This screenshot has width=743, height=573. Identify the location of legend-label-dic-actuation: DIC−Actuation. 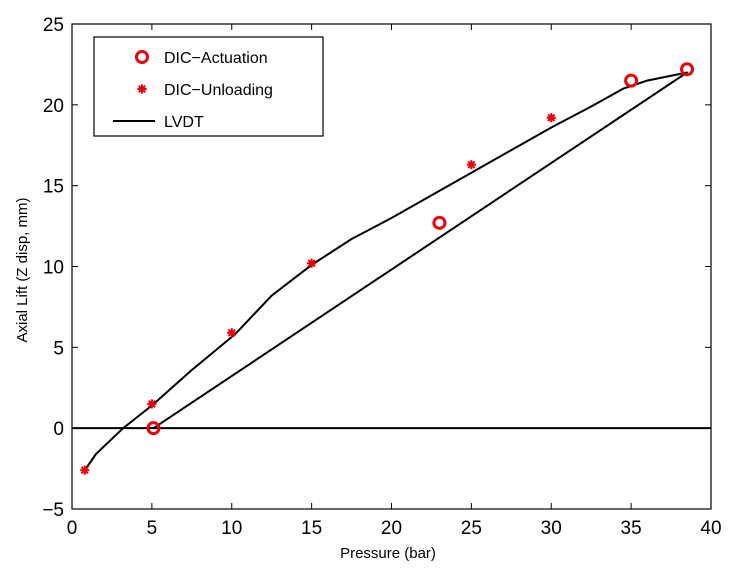
(216, 58).